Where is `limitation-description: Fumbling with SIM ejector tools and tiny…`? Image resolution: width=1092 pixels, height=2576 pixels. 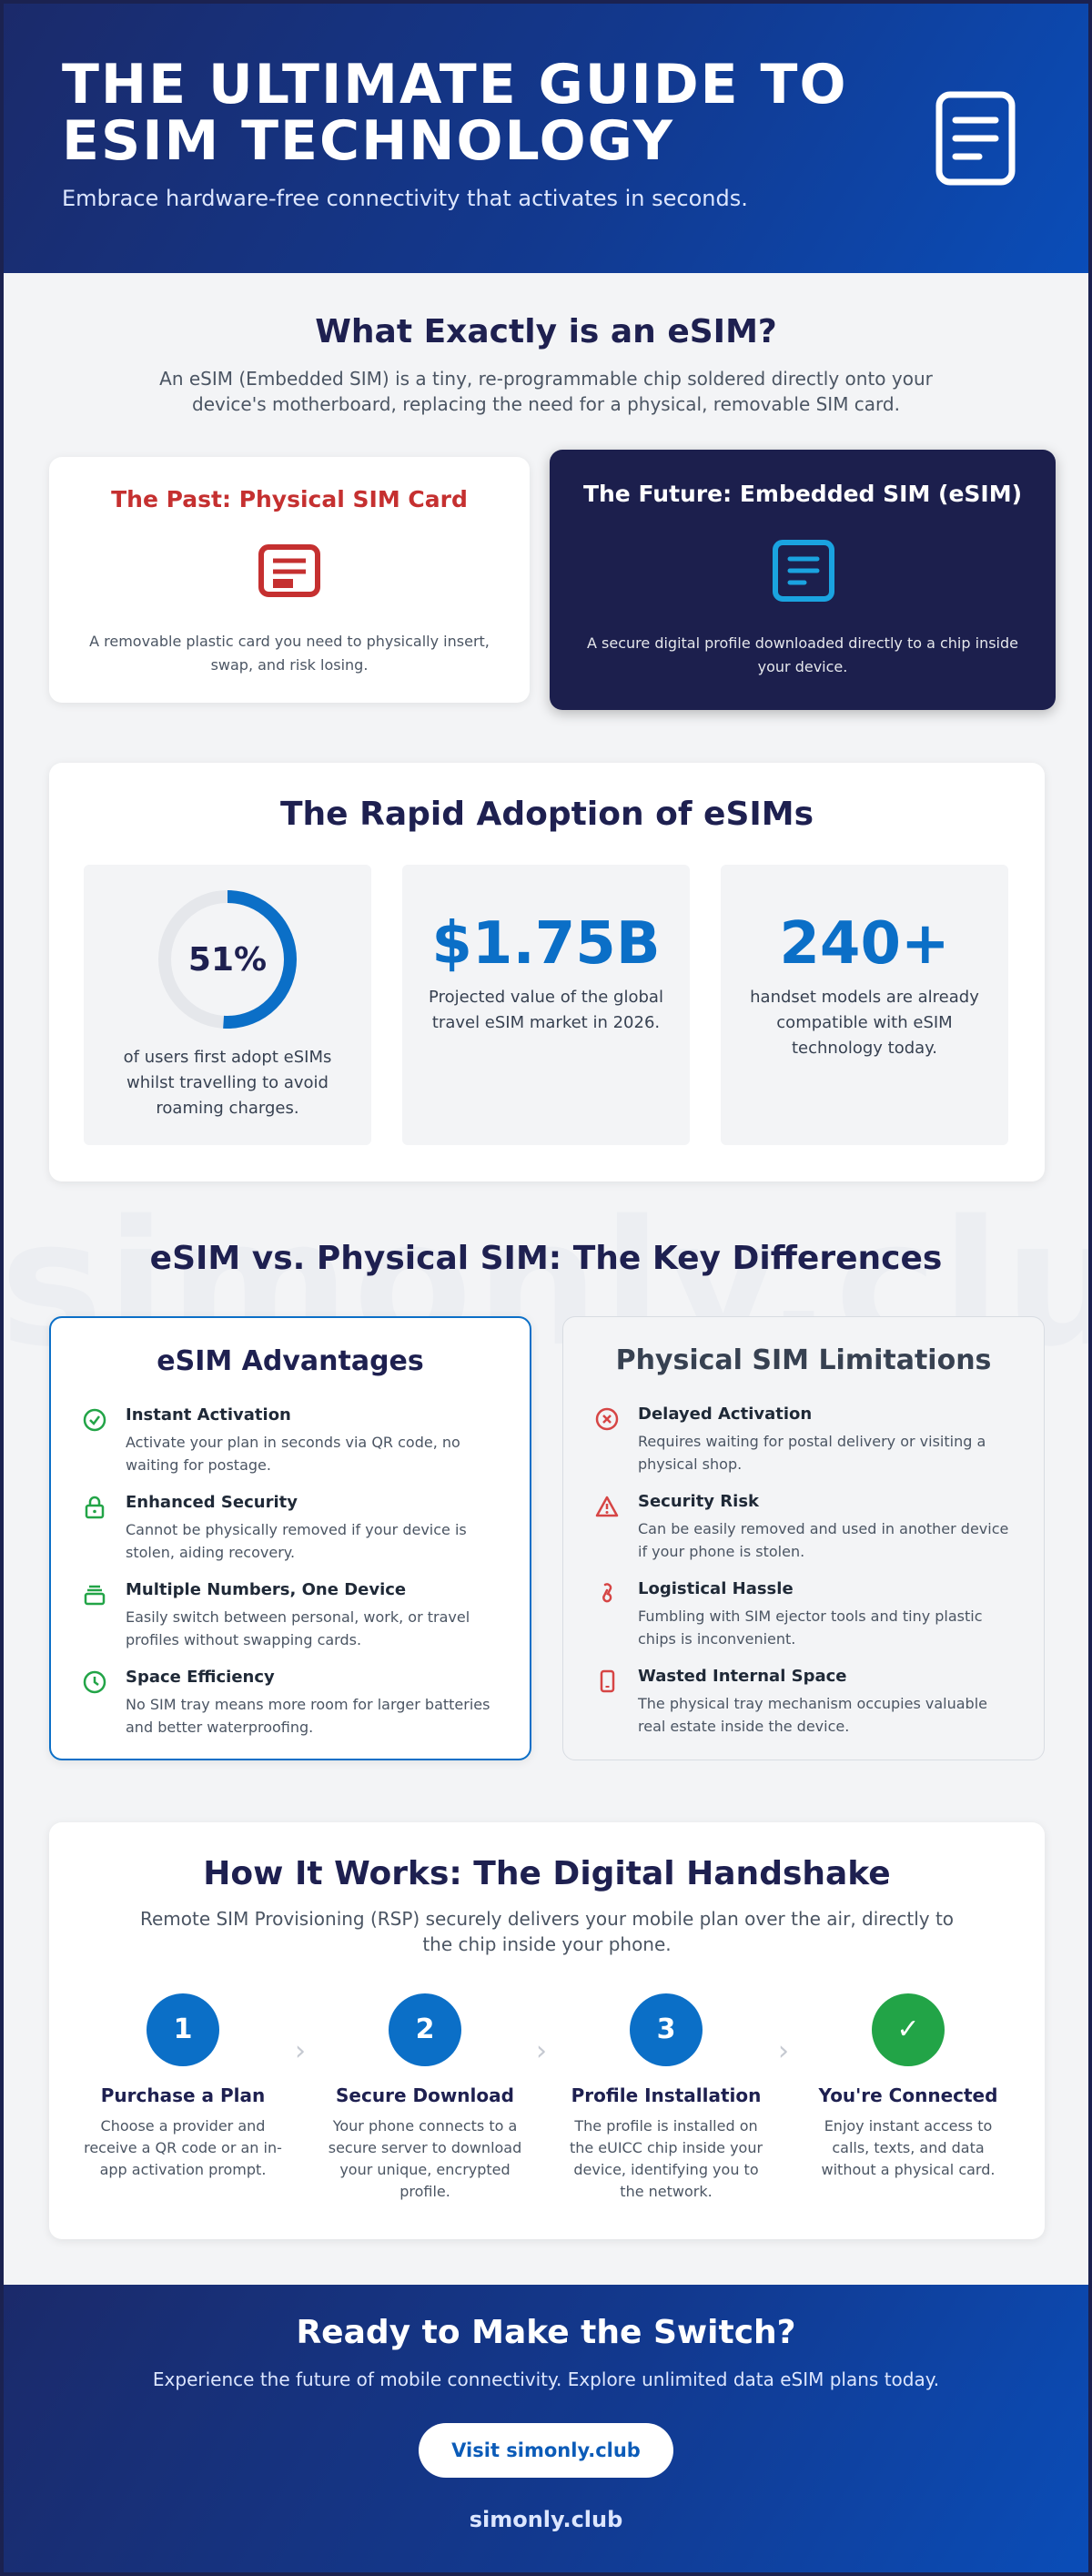
limitation-description: Fumbling with SIM ejector tools and tiny… is located at coordinates (811, 1627).